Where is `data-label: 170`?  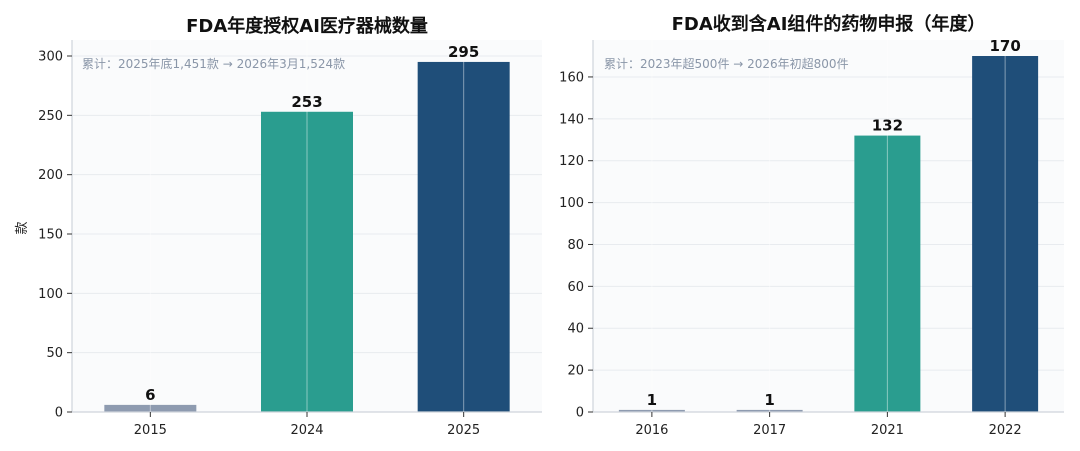
data-label: 170 is located at coordinates (1004, 46).